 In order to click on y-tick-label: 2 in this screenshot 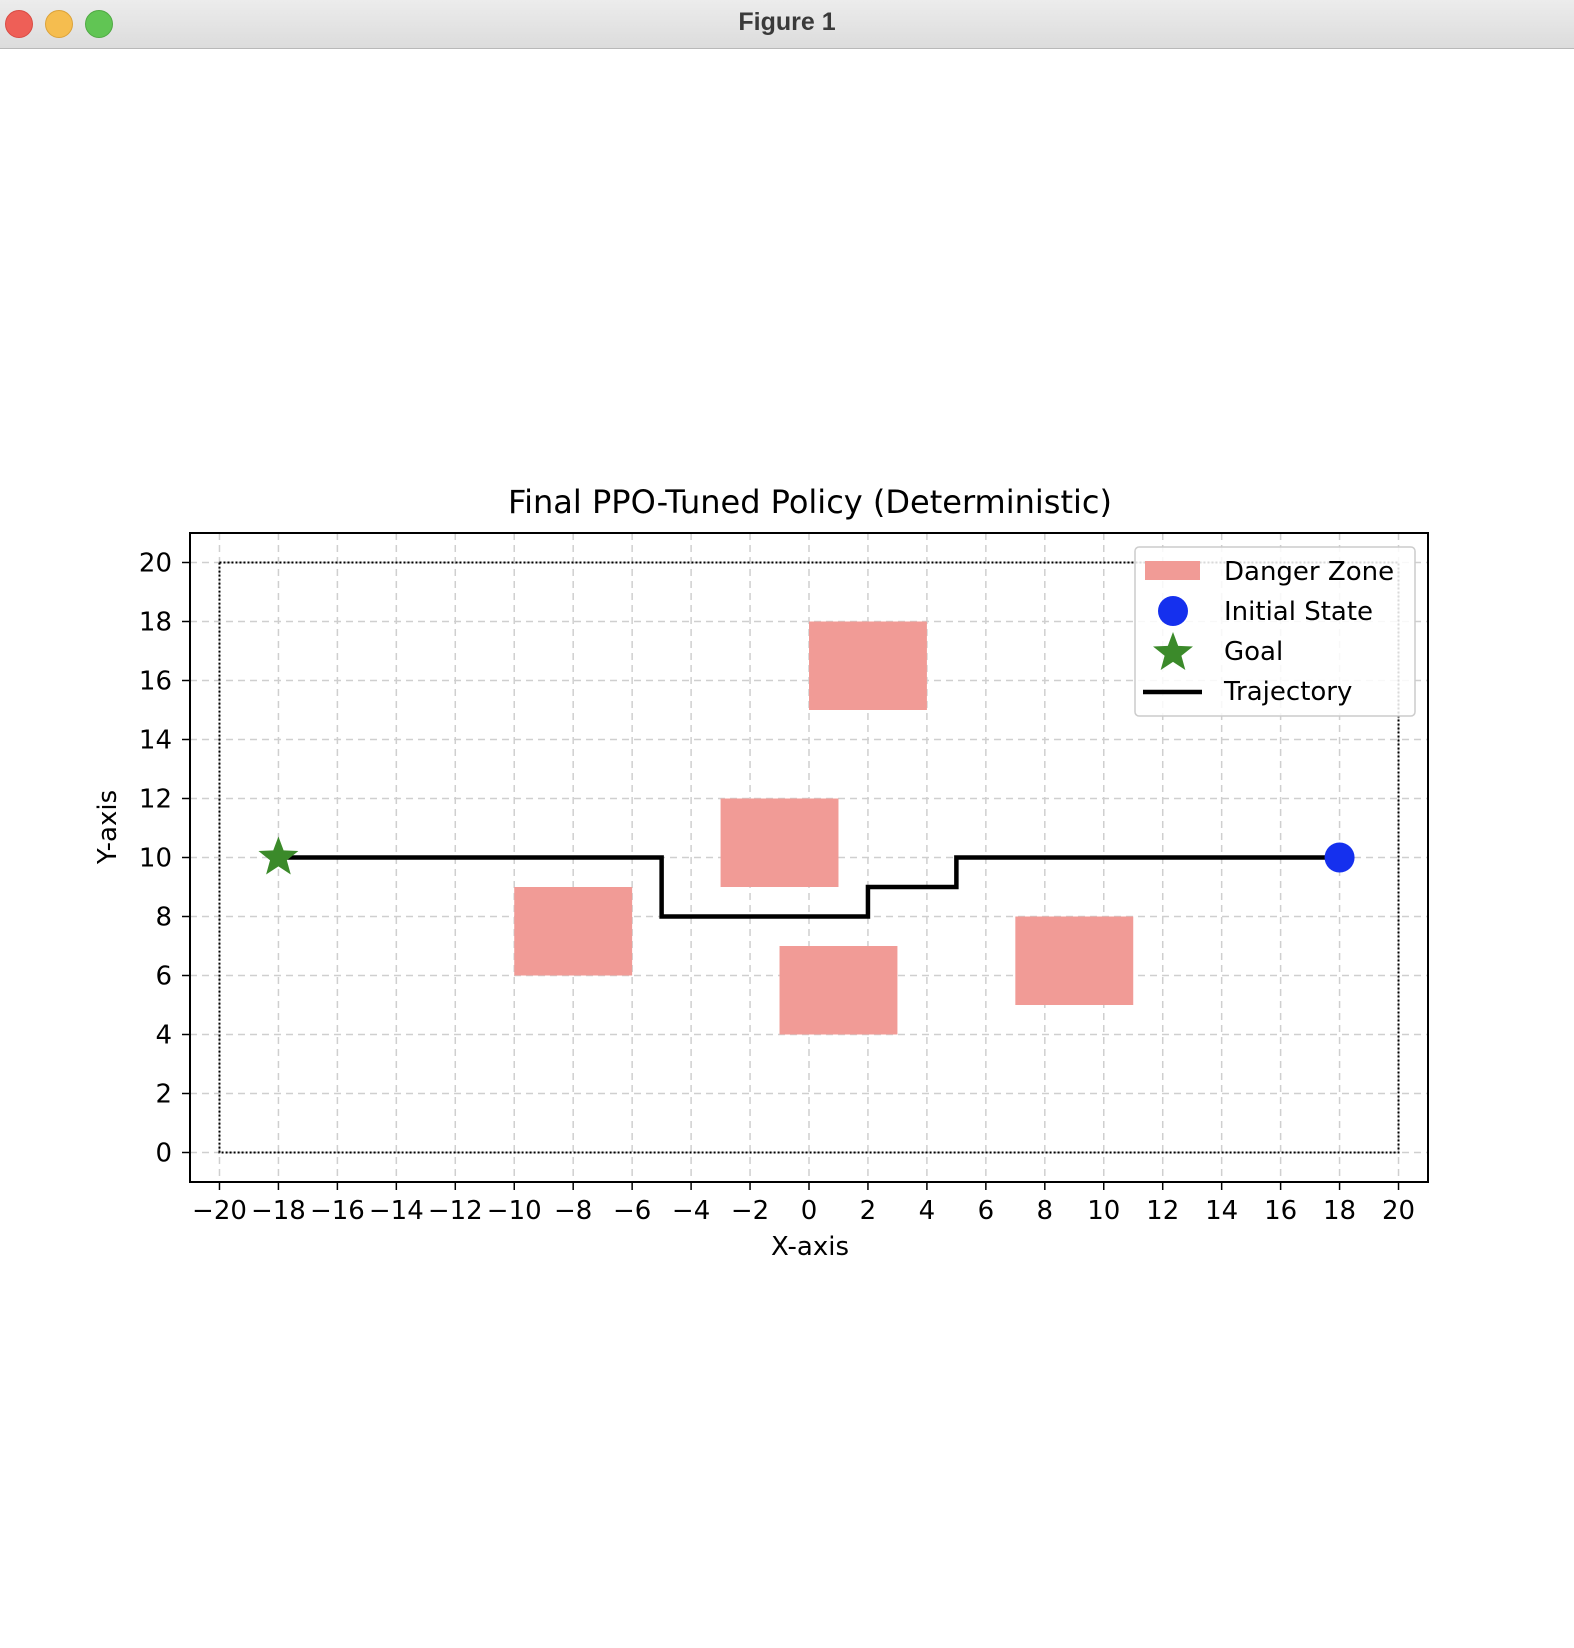, I will do `click(163, 1095)`.